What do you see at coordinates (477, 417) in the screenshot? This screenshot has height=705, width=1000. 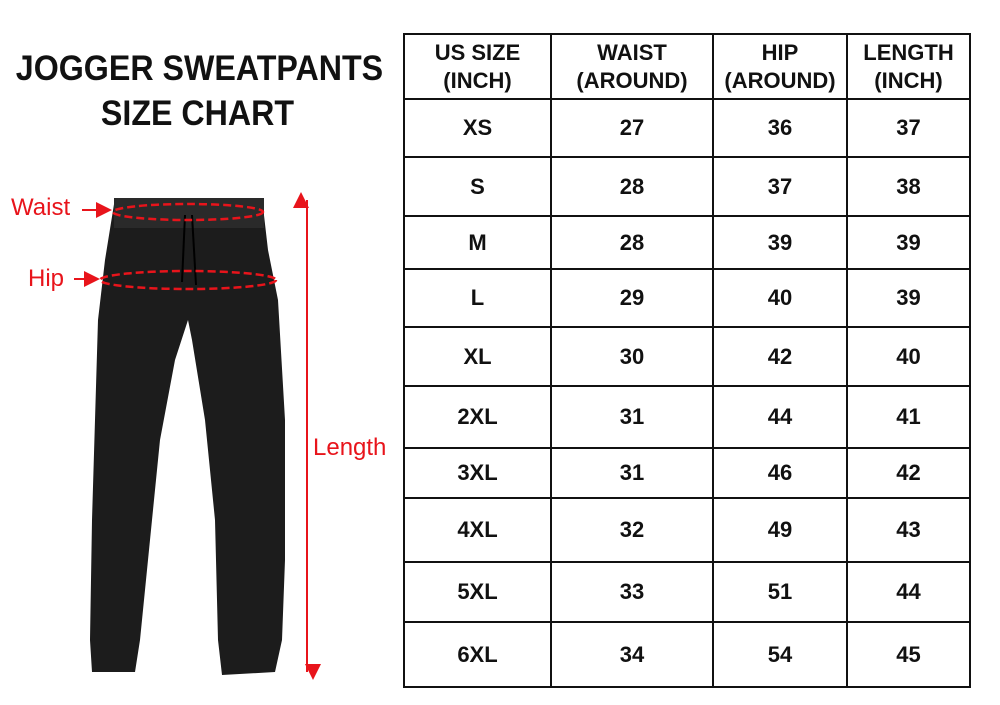 I see `table-cell: 2XL` at bounding box center [477, 417].